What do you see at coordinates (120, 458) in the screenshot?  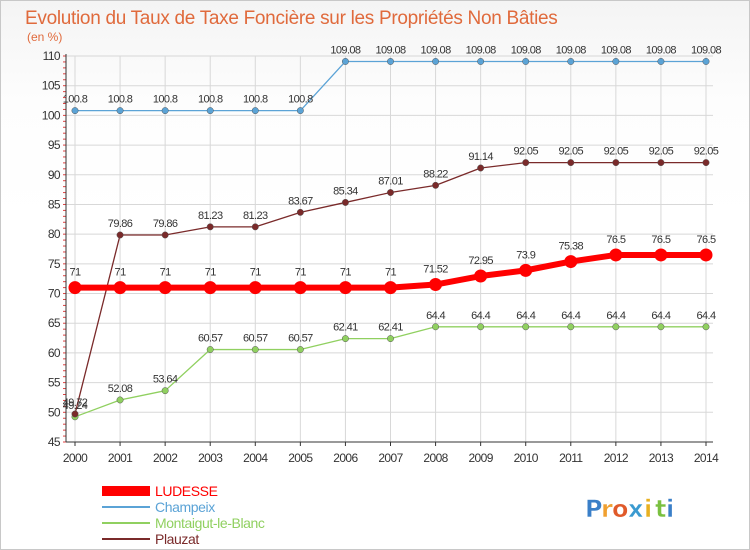 I see `x-tick-label: 2001` at bounding box center [120, 458].